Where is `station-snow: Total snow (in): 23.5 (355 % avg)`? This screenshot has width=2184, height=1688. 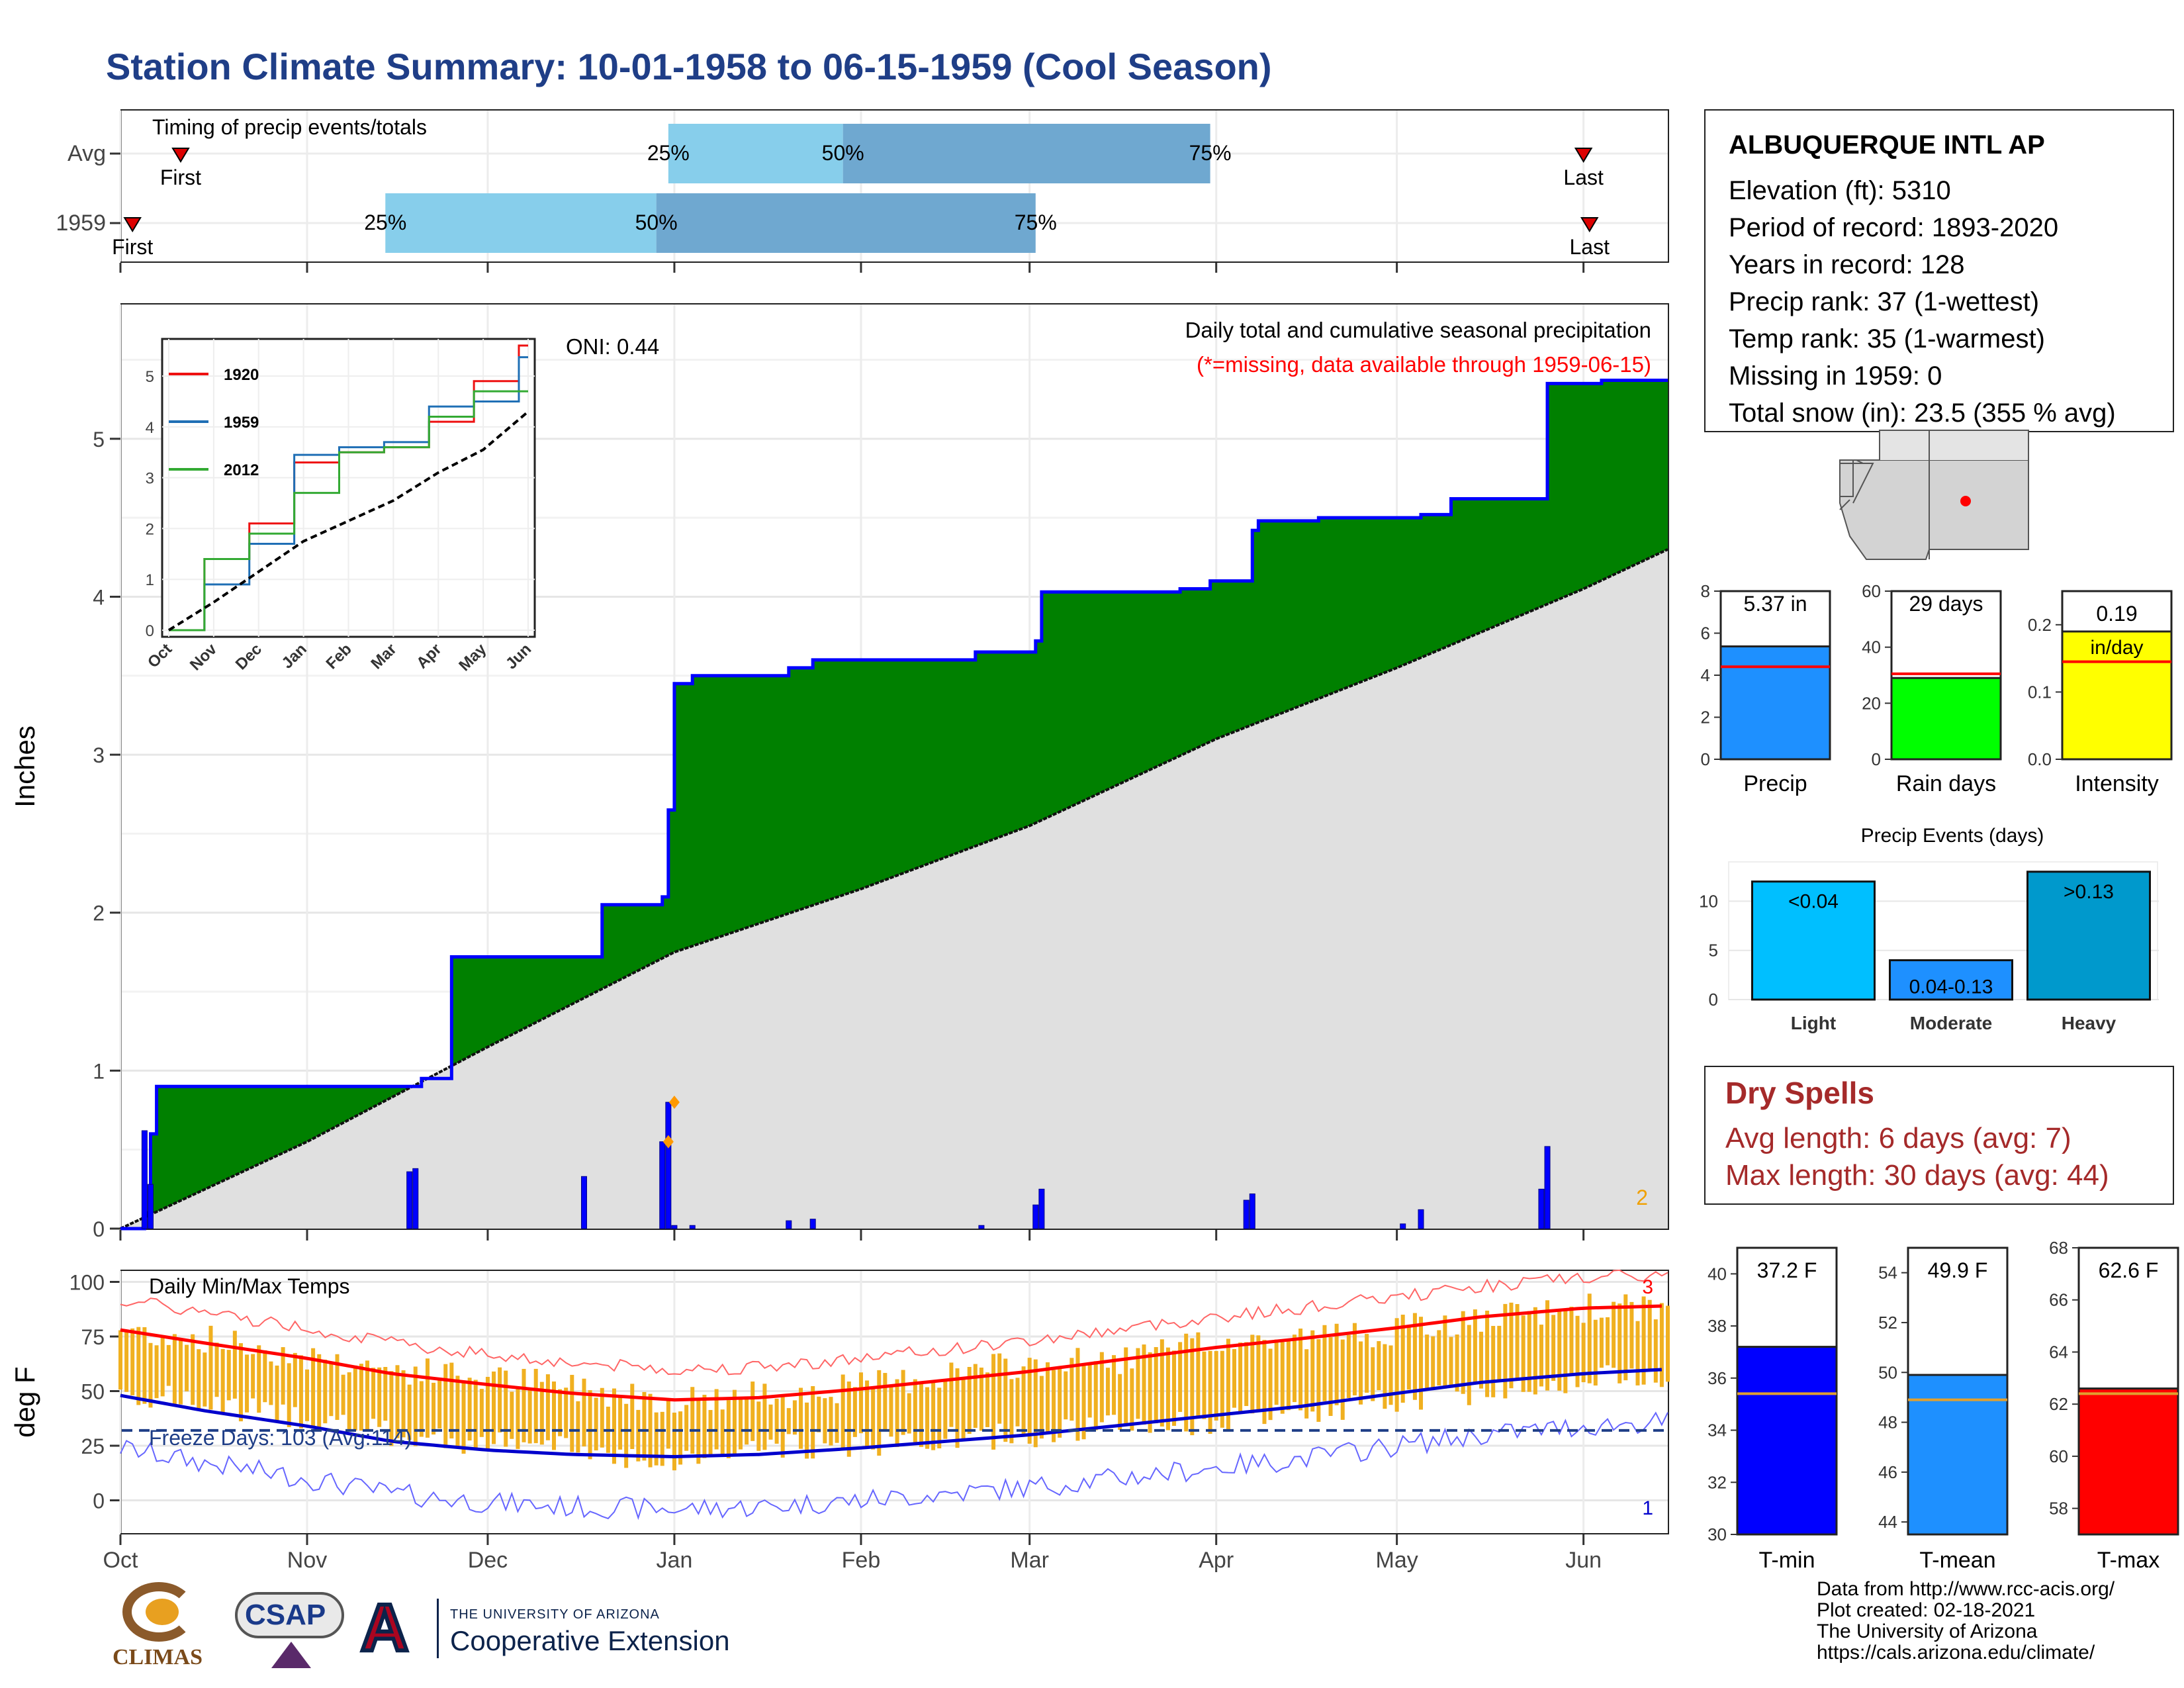
station-snow: Total snow (in): 23.5 (355 % avg) is located at coordinates (1922, 413).